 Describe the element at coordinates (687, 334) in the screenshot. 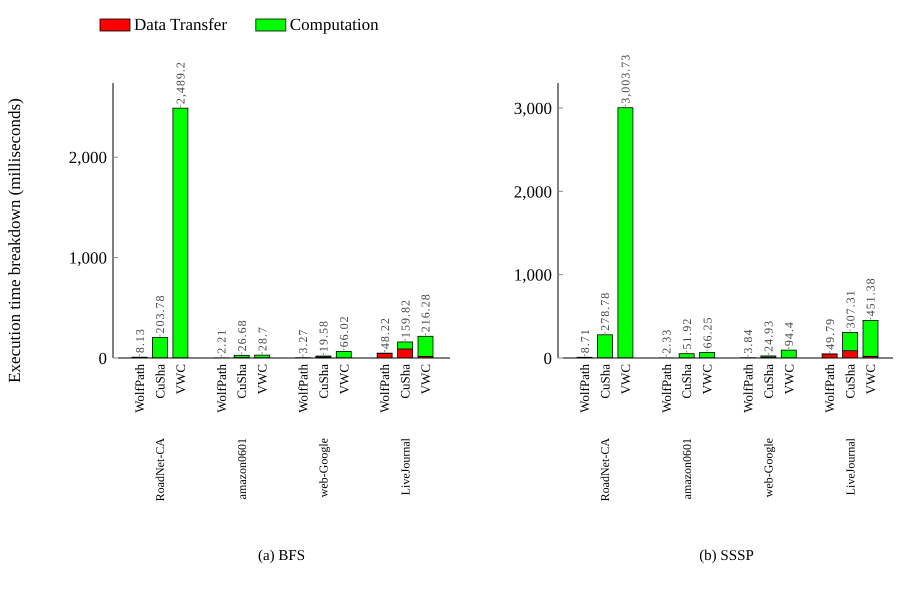

I see `total-label: 51.92` at that location.